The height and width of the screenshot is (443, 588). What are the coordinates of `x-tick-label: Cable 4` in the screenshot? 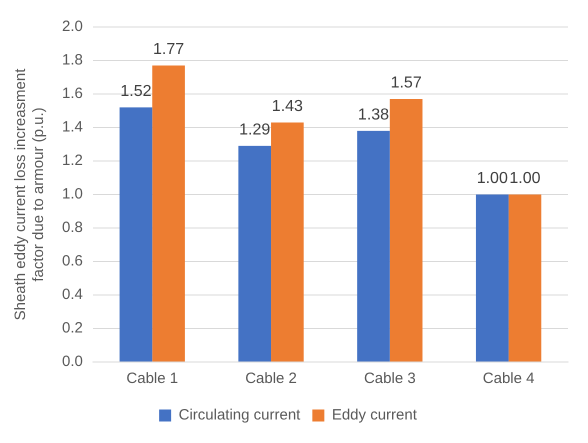 It's located at (508, 379).